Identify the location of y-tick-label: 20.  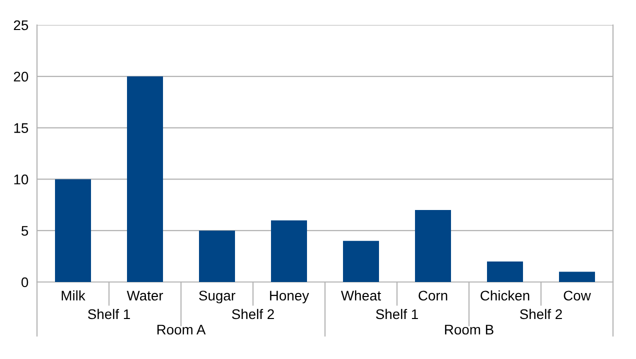
(21, 77).